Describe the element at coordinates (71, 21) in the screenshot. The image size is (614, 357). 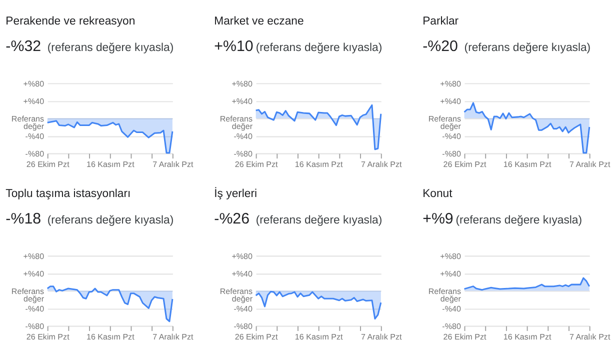
I see `chart-title: Perakende ve rekreasyon` at that location.